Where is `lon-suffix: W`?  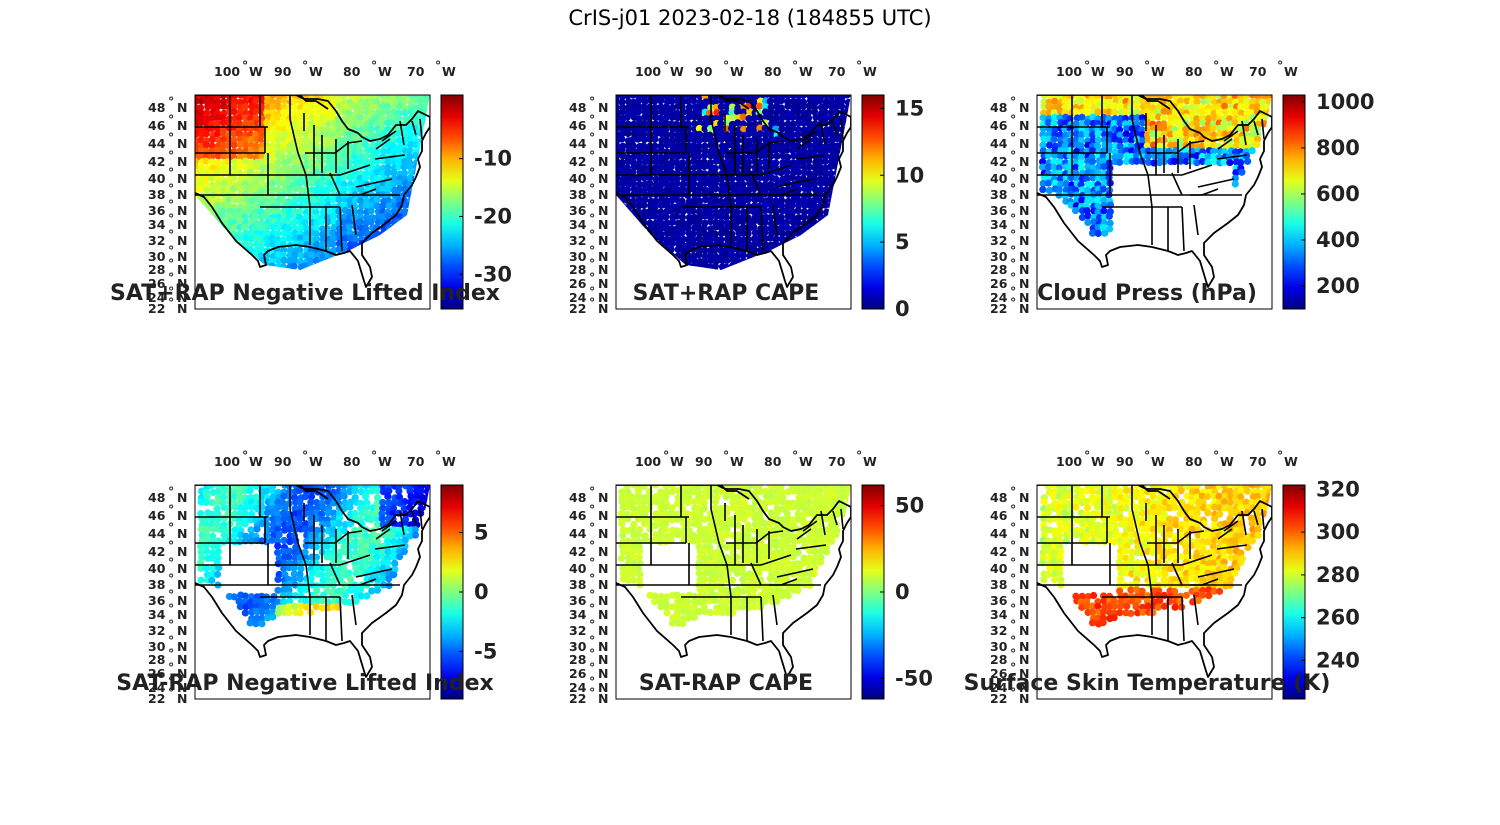 lon-suffix: W is located at coordinates (1227, 71).